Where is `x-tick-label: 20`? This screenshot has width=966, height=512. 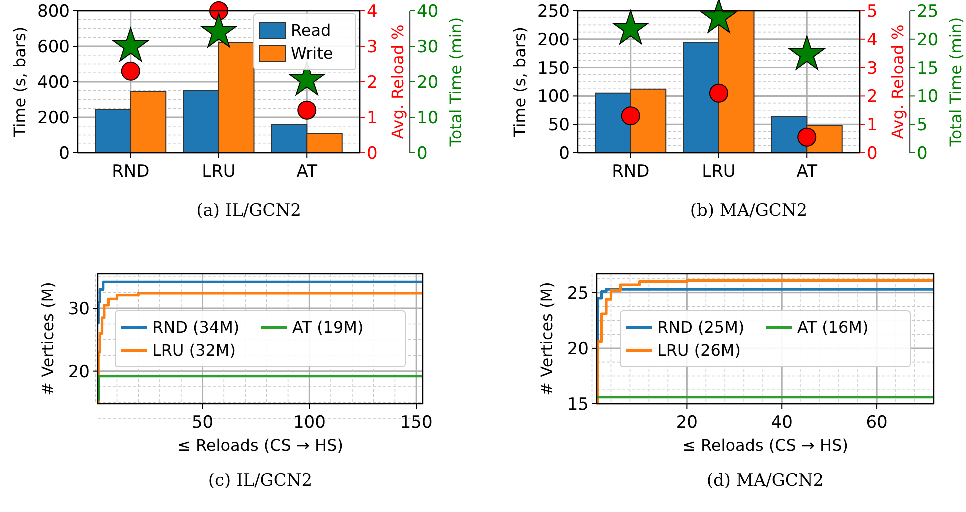
x-tick-label: 20 is located at coordinates (687, 423).